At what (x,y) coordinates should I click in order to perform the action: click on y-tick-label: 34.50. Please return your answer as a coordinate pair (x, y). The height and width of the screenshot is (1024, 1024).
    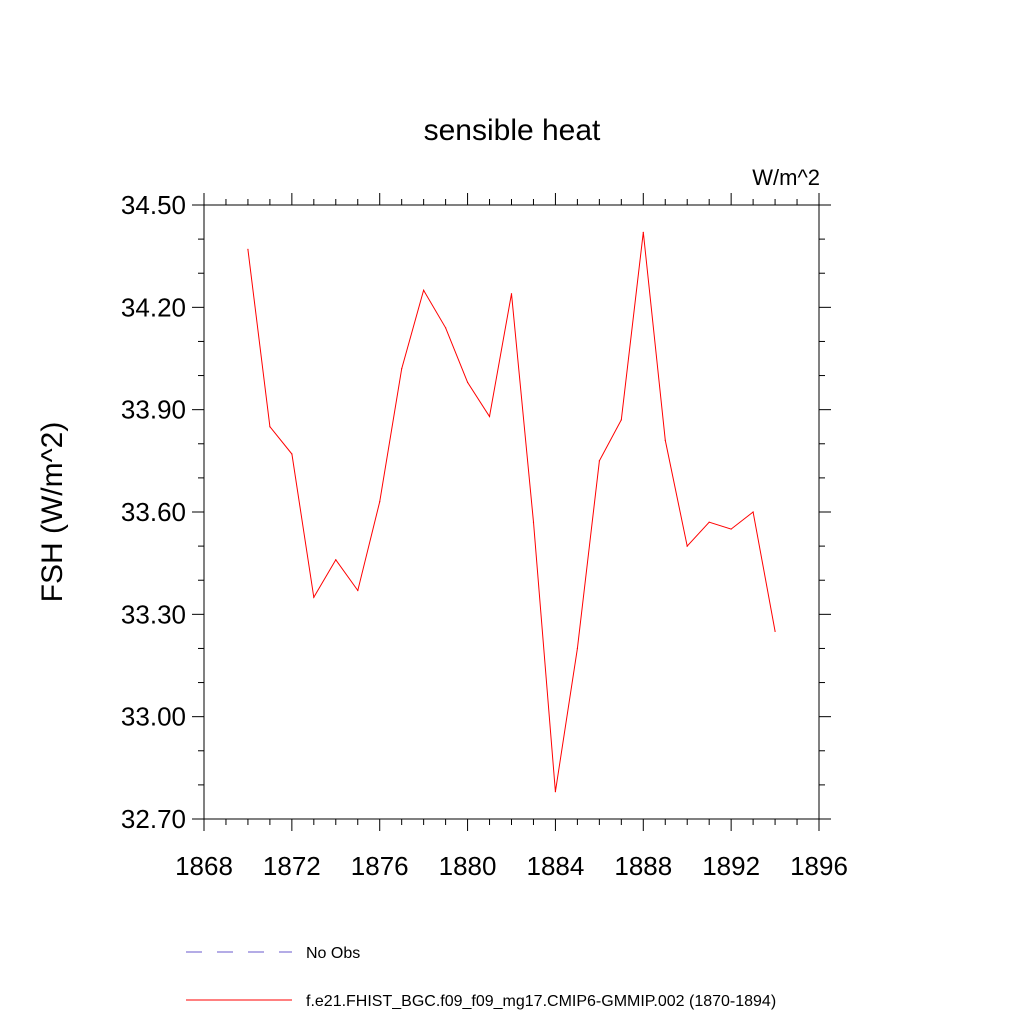
    Looking at the image, I should click on (153, 205).